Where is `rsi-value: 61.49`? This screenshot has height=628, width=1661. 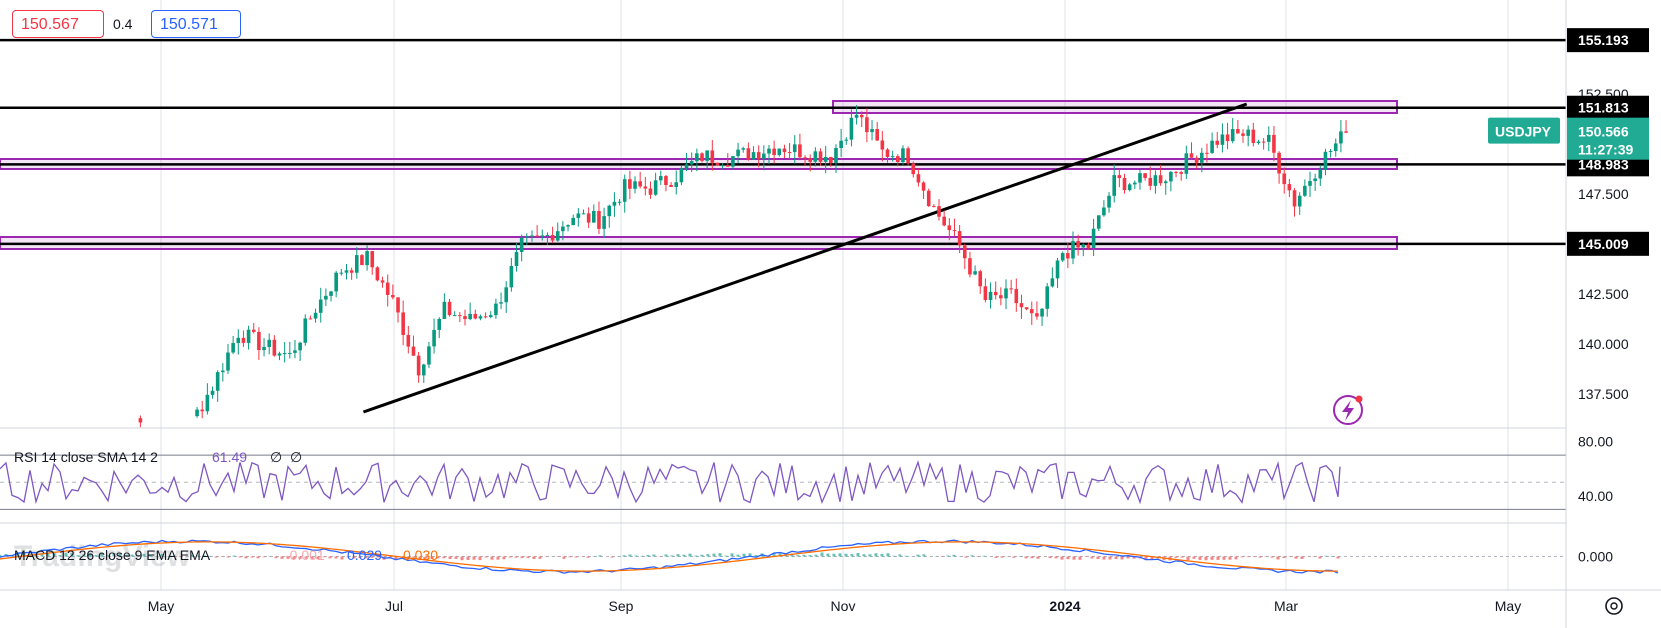
rsi-value: 61.49 is located at coordinates (229, 457).